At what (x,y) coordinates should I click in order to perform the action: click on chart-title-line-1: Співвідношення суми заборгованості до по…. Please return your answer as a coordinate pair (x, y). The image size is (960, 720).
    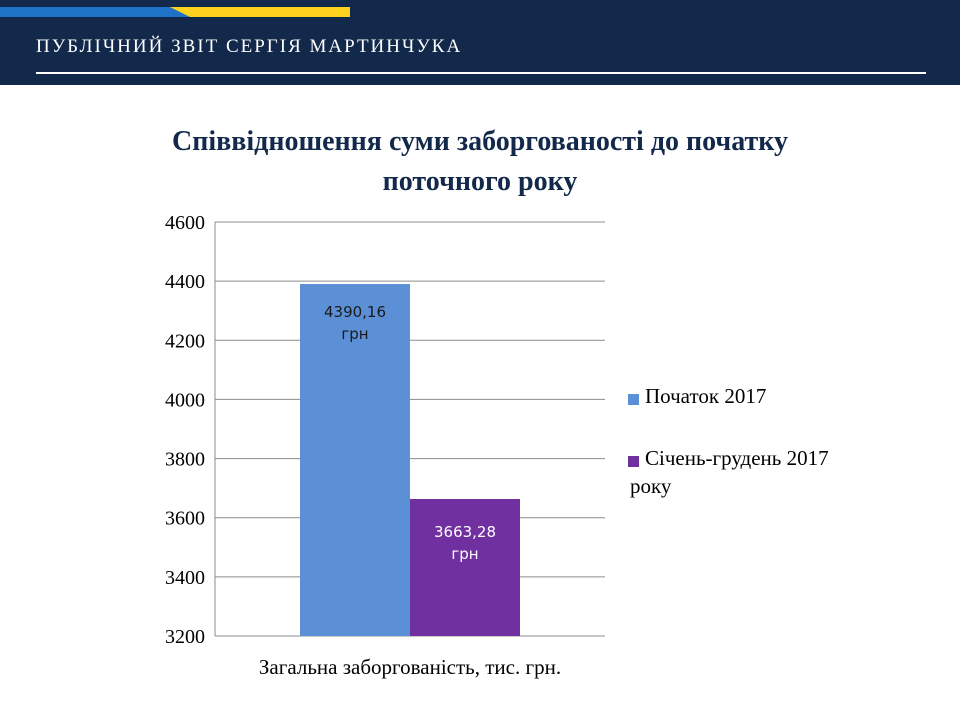
    Looking at the image, I should click on (480, 141).